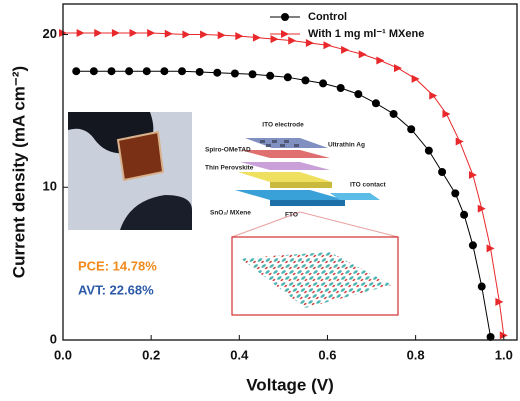 Image resolution: width=520 pixels, height=401 pixels. What do you see at coordinates (504, 354) in the screenshot?
I see `x-tick-label: 1.0` at bounding box center [504, 354].